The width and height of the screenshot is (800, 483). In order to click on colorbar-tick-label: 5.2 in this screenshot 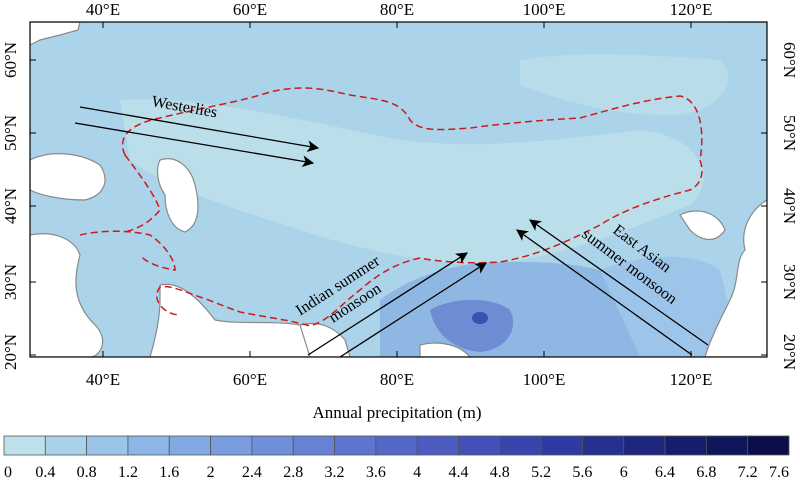, I will do `click(541, 472)`.